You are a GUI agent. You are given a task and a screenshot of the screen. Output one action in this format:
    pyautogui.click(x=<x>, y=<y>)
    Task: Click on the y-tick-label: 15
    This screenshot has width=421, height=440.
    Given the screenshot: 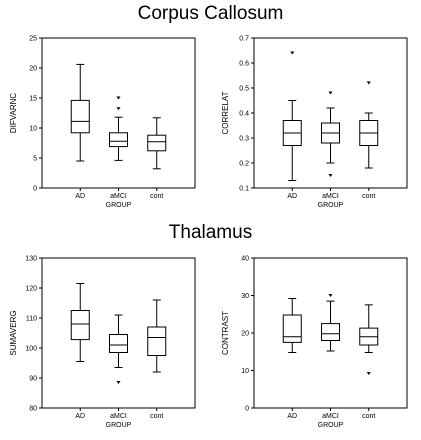 What is the action you would take?
    pyautogui.click(x=33, y=99)
    